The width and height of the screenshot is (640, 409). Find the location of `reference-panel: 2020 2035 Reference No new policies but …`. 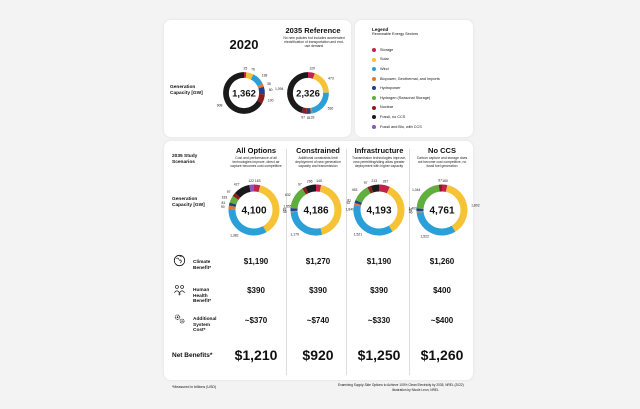

reference-panel: 2020 2035 Reference No new policies but … is located at coordinates (257, 78).